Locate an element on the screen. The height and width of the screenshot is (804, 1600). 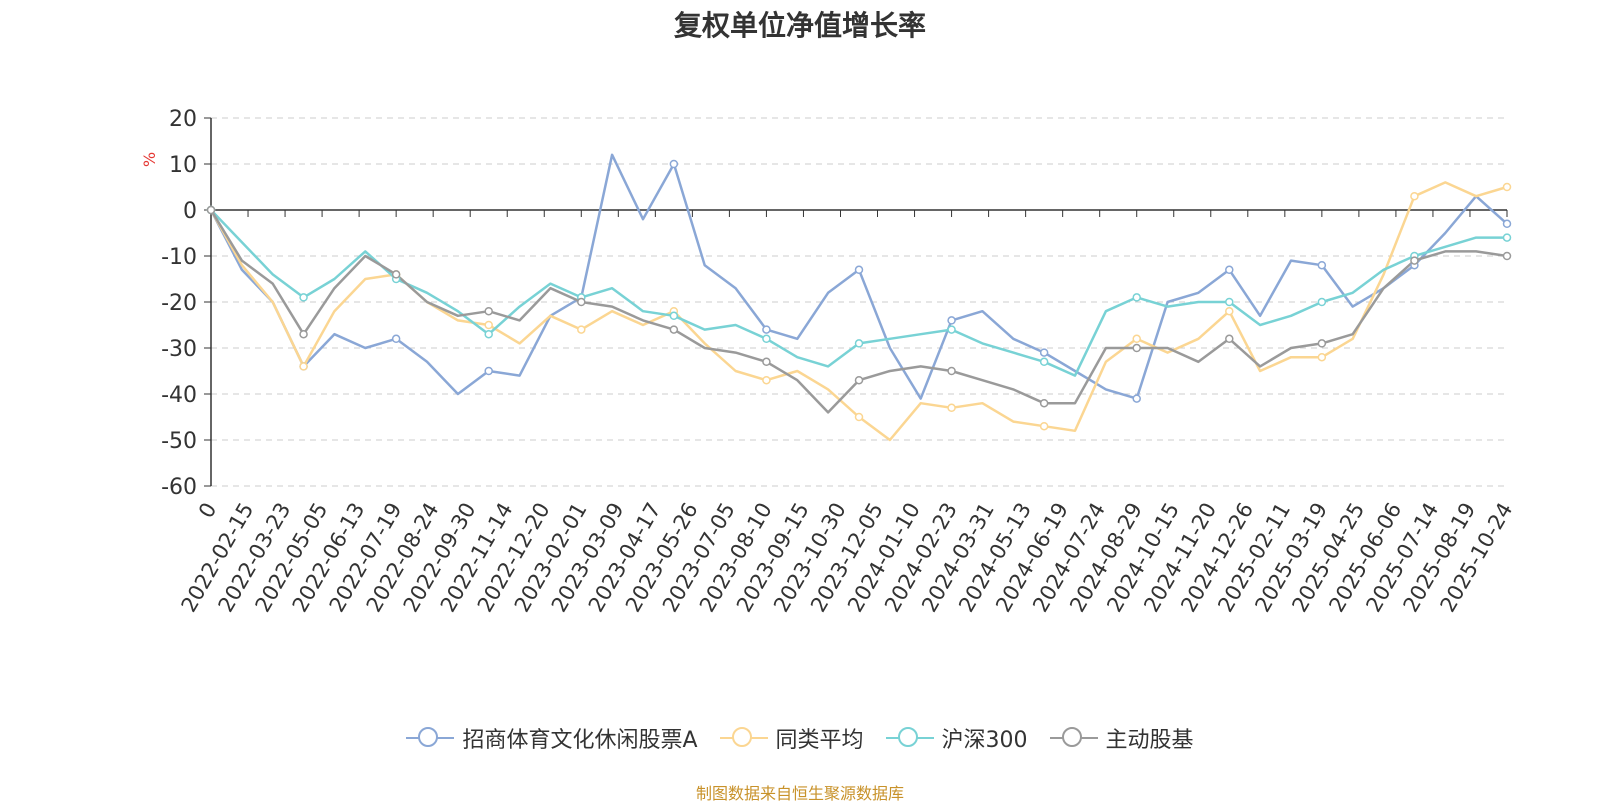
legend-item: 招商体育文化休闲股票A is located at coordinates (552, 738).